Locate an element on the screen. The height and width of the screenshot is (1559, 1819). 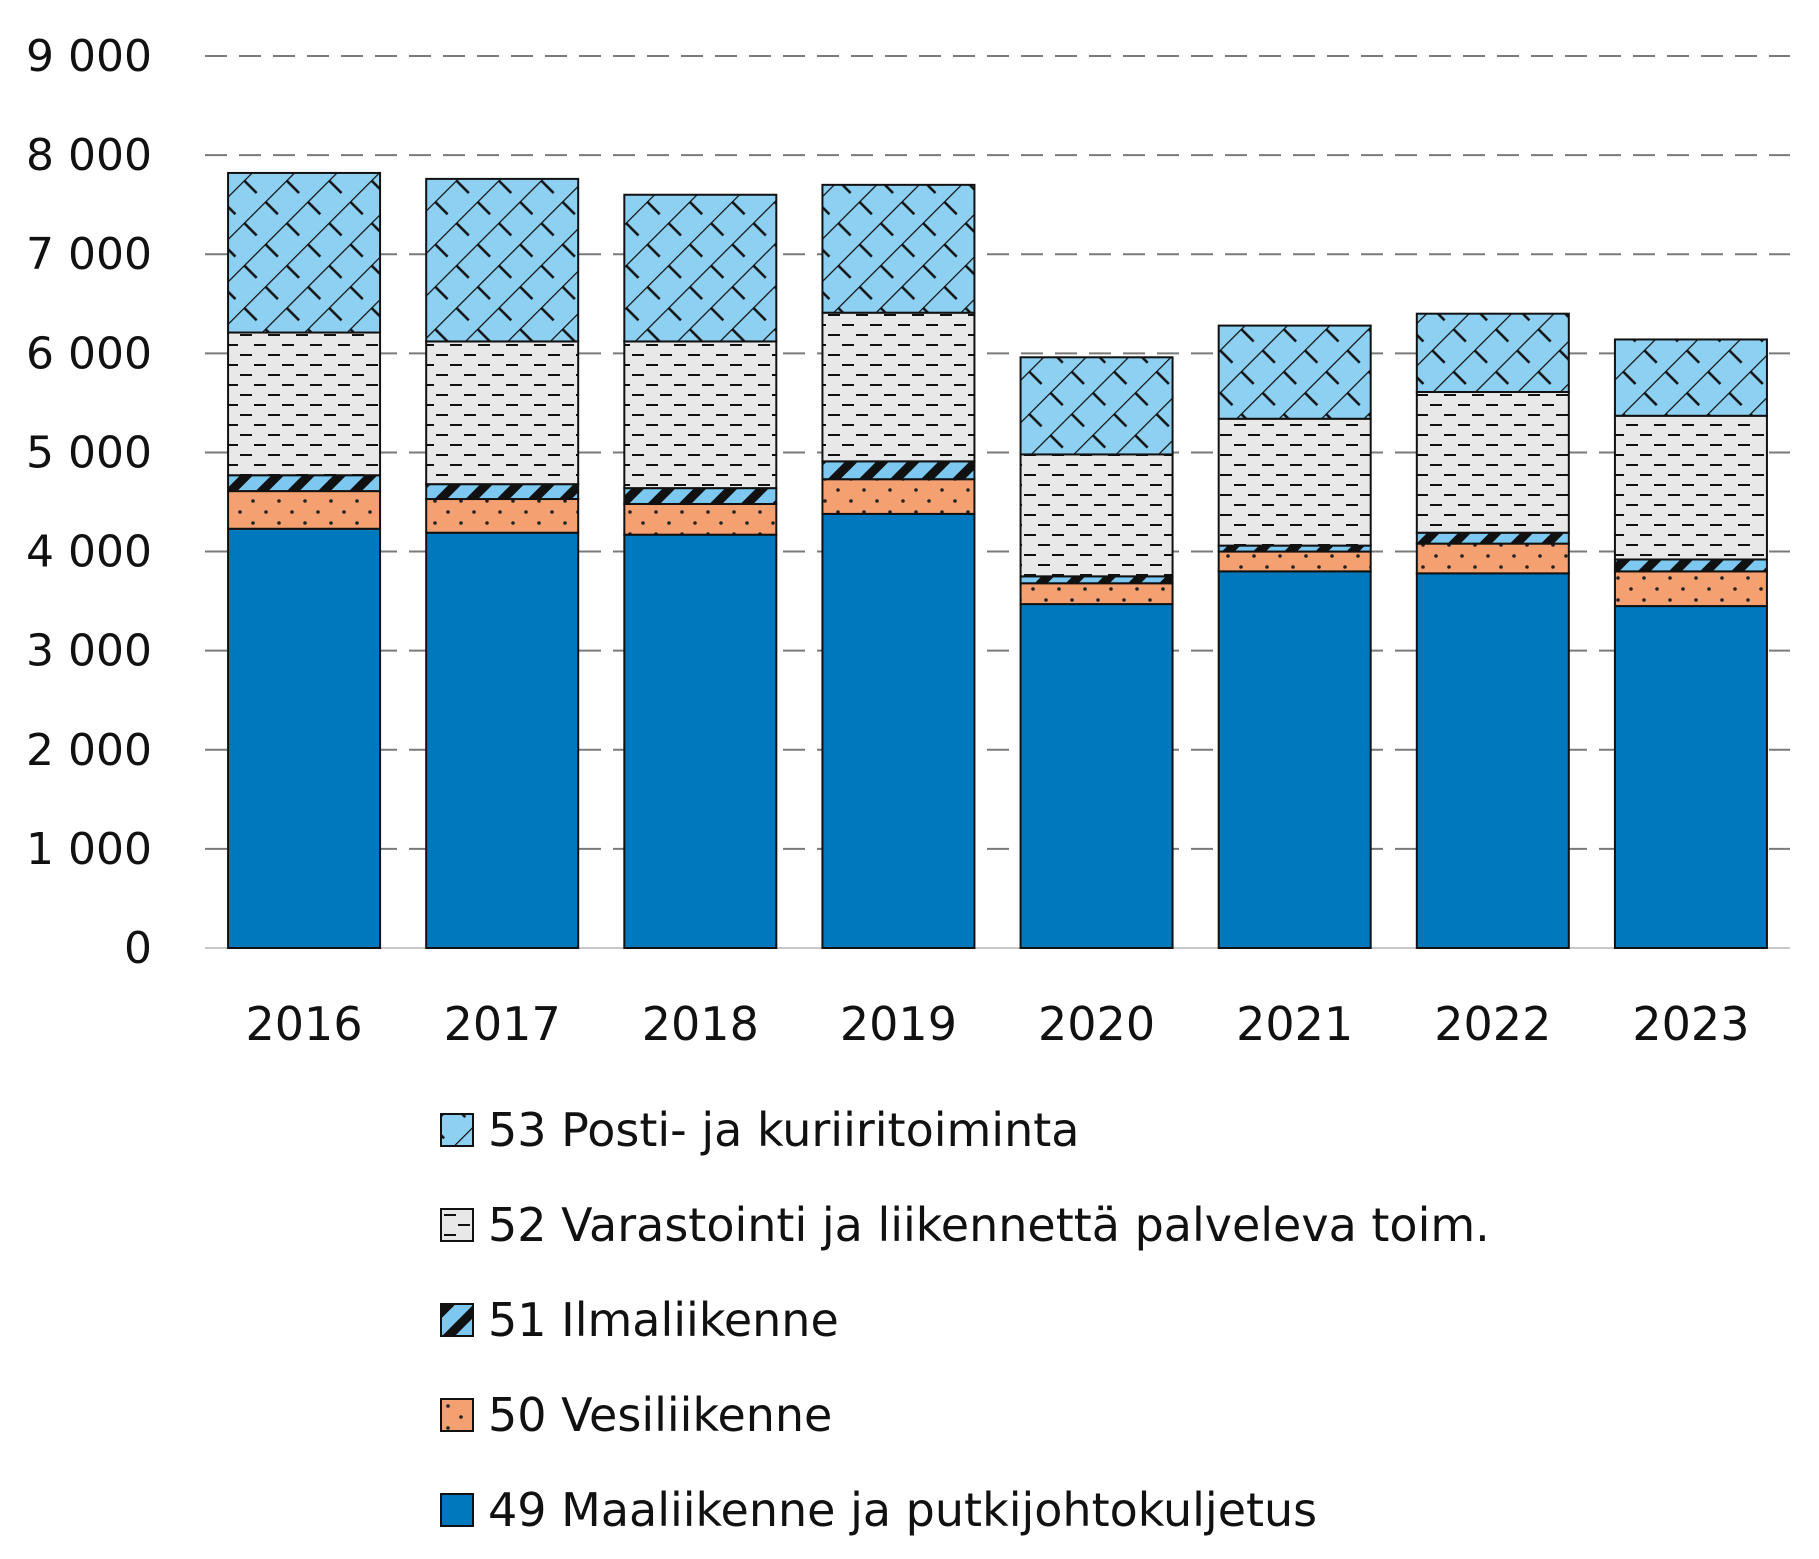
x-tick-label: 2021 is located at coordinates (1294, 1024).